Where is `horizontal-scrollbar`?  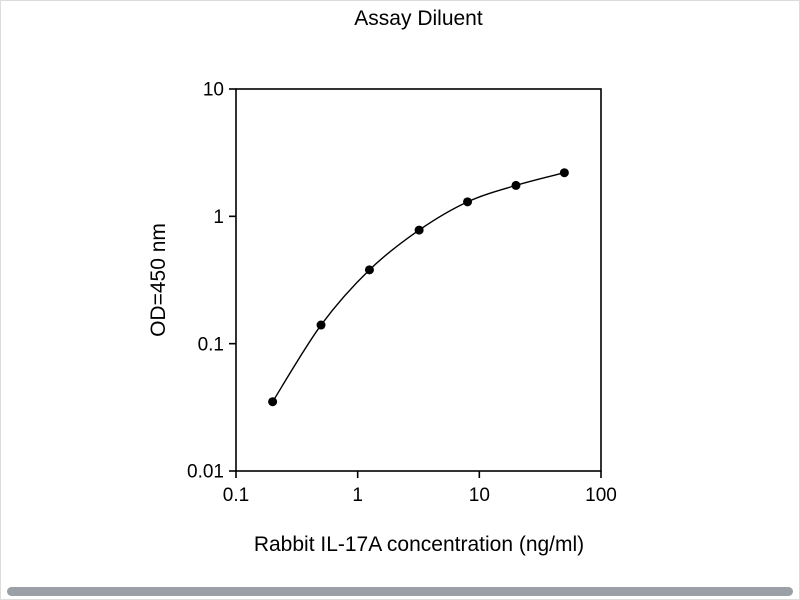 horizontal-scrollbar is located at coordinates (400, 591).